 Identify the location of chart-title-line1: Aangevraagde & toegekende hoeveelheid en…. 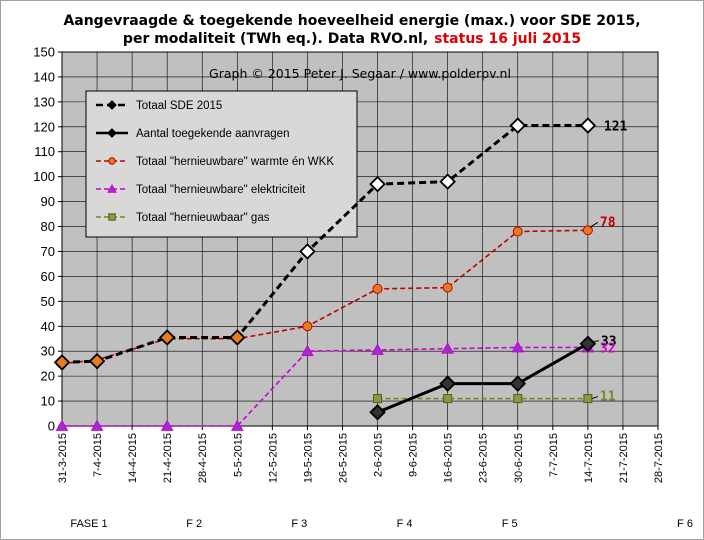
(351, 21).